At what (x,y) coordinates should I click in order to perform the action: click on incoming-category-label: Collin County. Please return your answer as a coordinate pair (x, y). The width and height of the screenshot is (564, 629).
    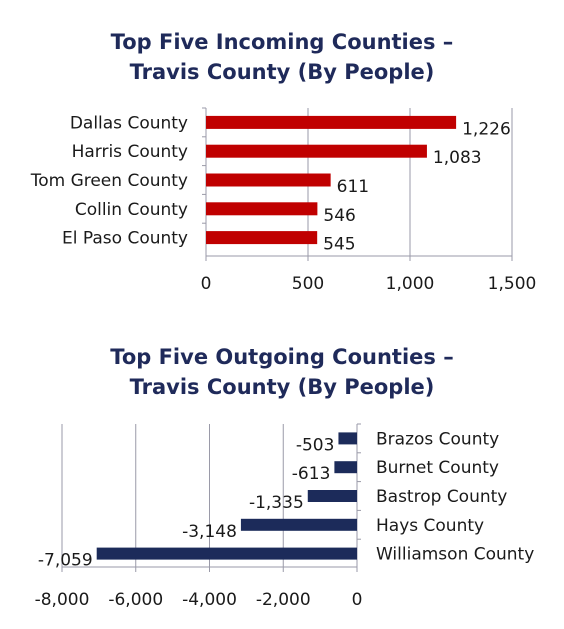
    Looking at the image, I should click on (131, 210).